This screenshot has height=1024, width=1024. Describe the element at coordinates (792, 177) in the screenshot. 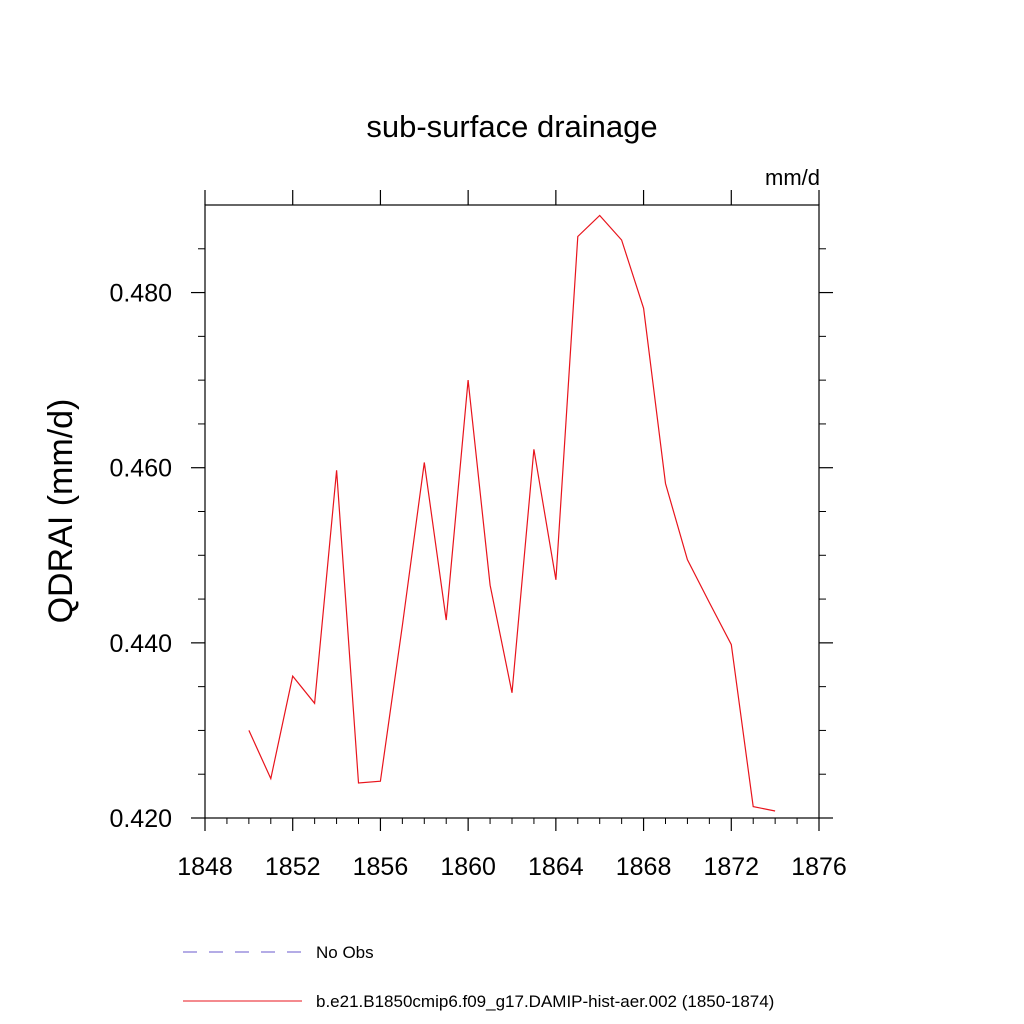

I see `units-label: mm/d` at that location.